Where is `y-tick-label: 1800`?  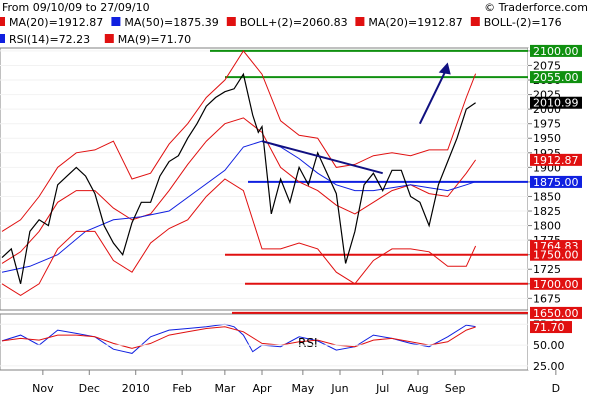
y-tick-label: 1800 is located at coordinates (547, 226).